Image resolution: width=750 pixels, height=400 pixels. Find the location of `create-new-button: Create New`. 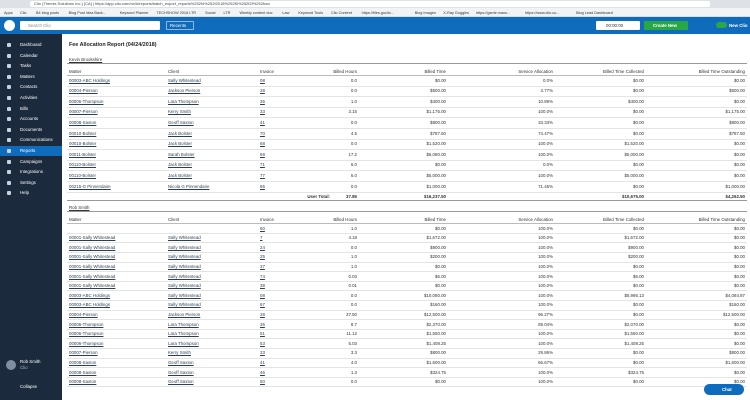

create-new-button: Create New is located at coordinates (666, 25).